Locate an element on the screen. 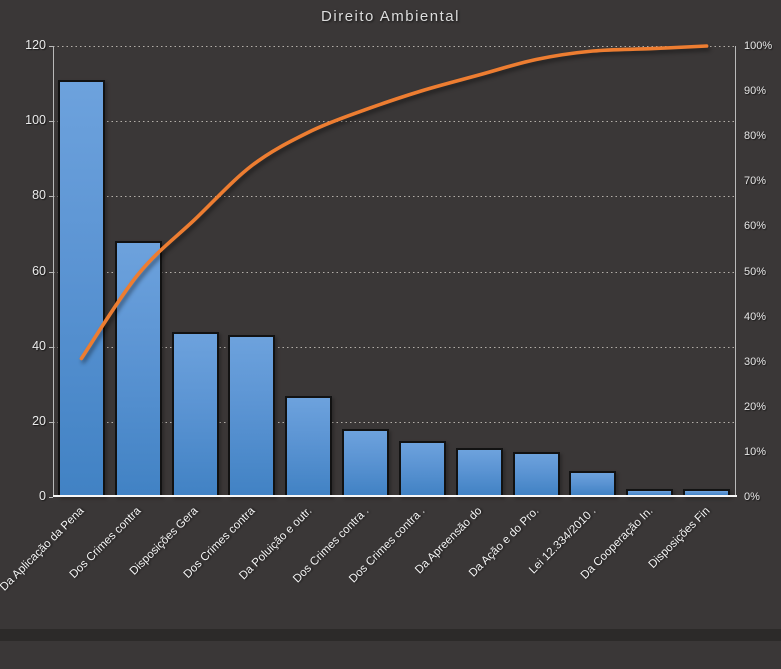 Image resolution: width=781 pixels, height=669 pixels. left-axis-tick-label: 100 is located at coordinates (35, 120).